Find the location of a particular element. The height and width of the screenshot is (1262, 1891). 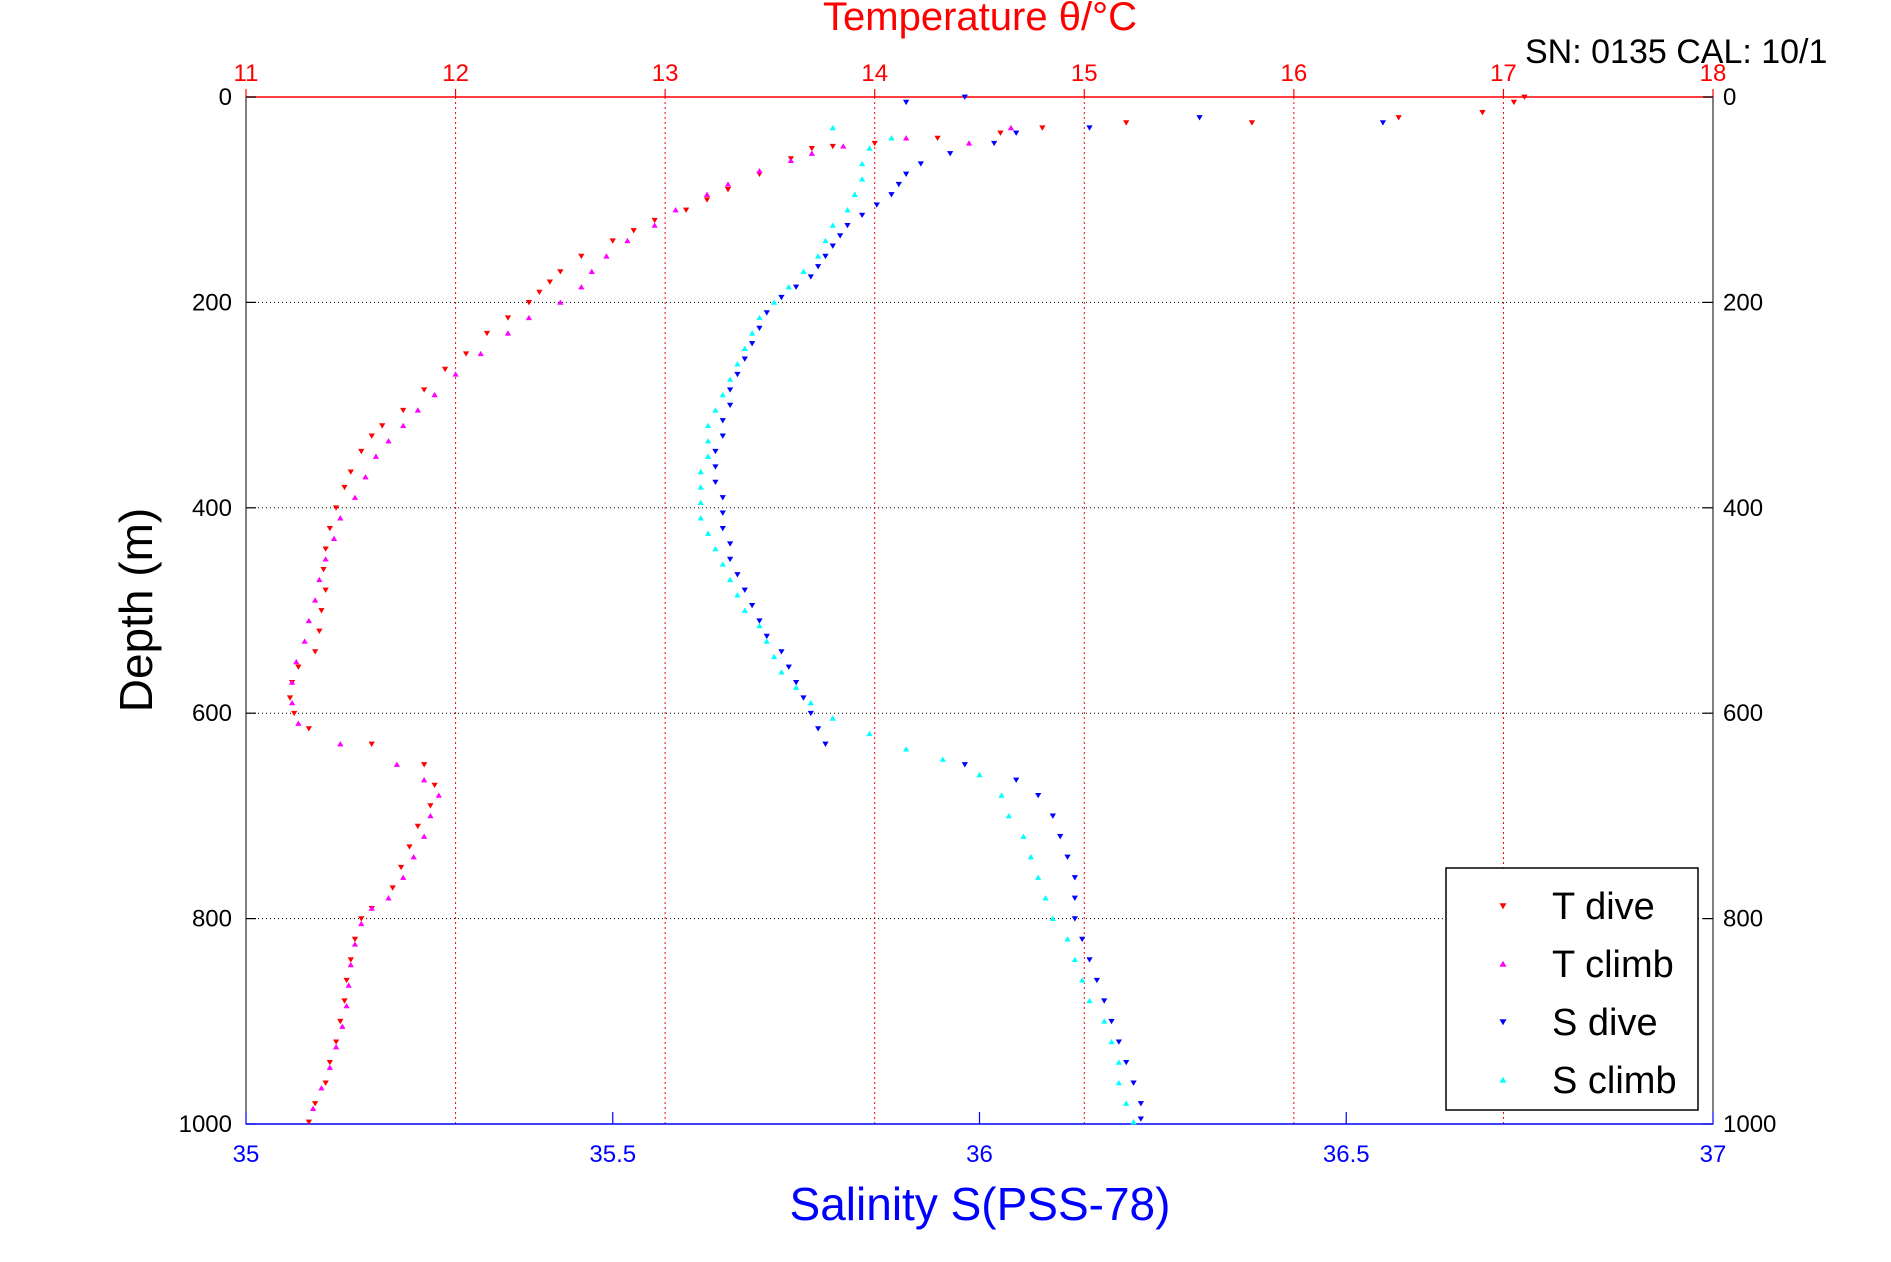

tick-label-depth-right: 600 is located at coordinates (1743, 713).